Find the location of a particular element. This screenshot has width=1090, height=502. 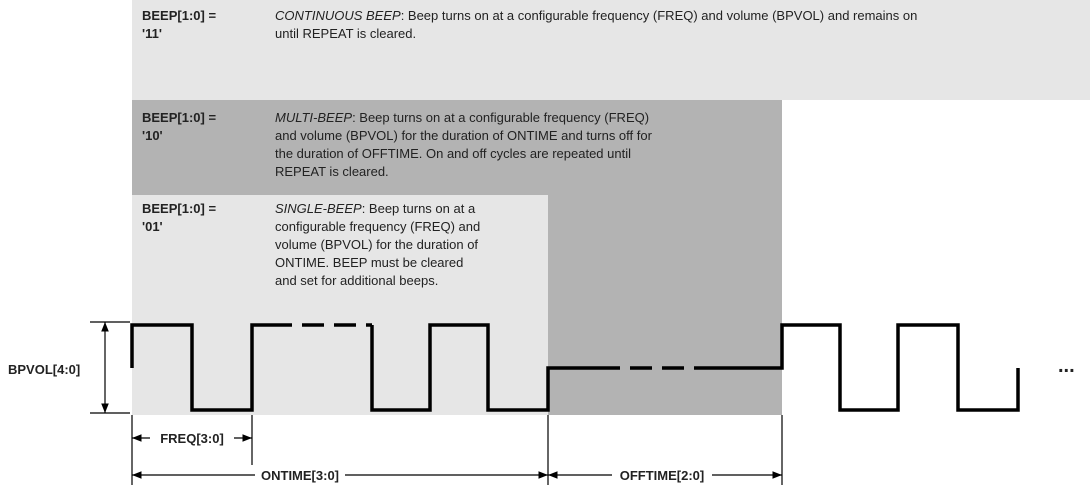

mode-description: until REPEAT is cleared. is located at coordinates (345, 33).